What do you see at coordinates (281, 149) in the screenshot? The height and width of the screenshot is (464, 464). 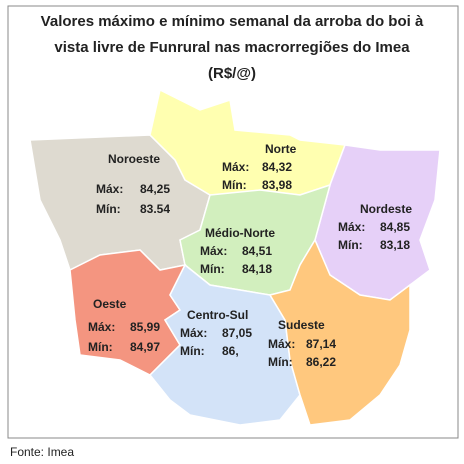 I see `region-name: Norte` at bounding box center [281, 149].